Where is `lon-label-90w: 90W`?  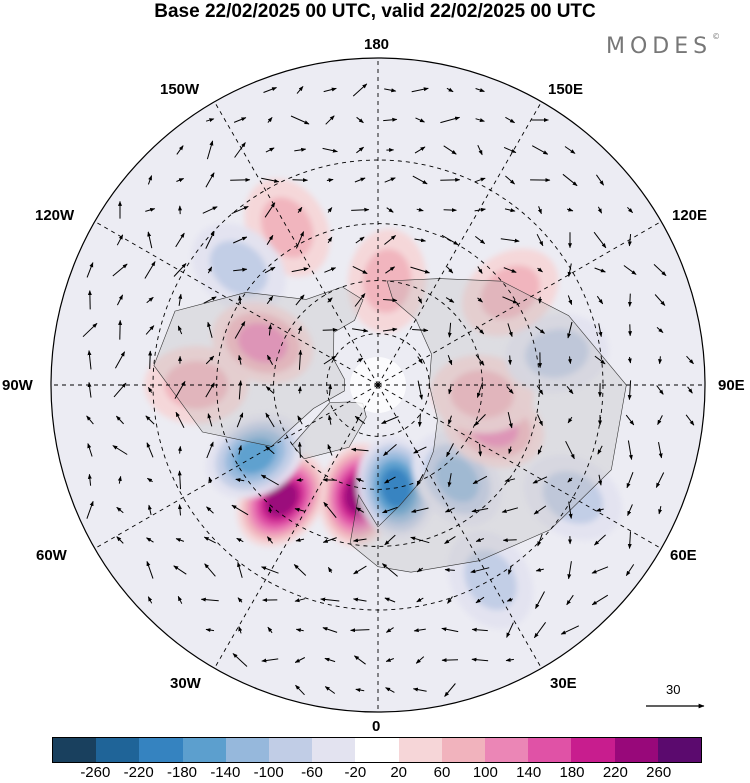
lon-label-90w: 90W is located at coordinates (17, 385).